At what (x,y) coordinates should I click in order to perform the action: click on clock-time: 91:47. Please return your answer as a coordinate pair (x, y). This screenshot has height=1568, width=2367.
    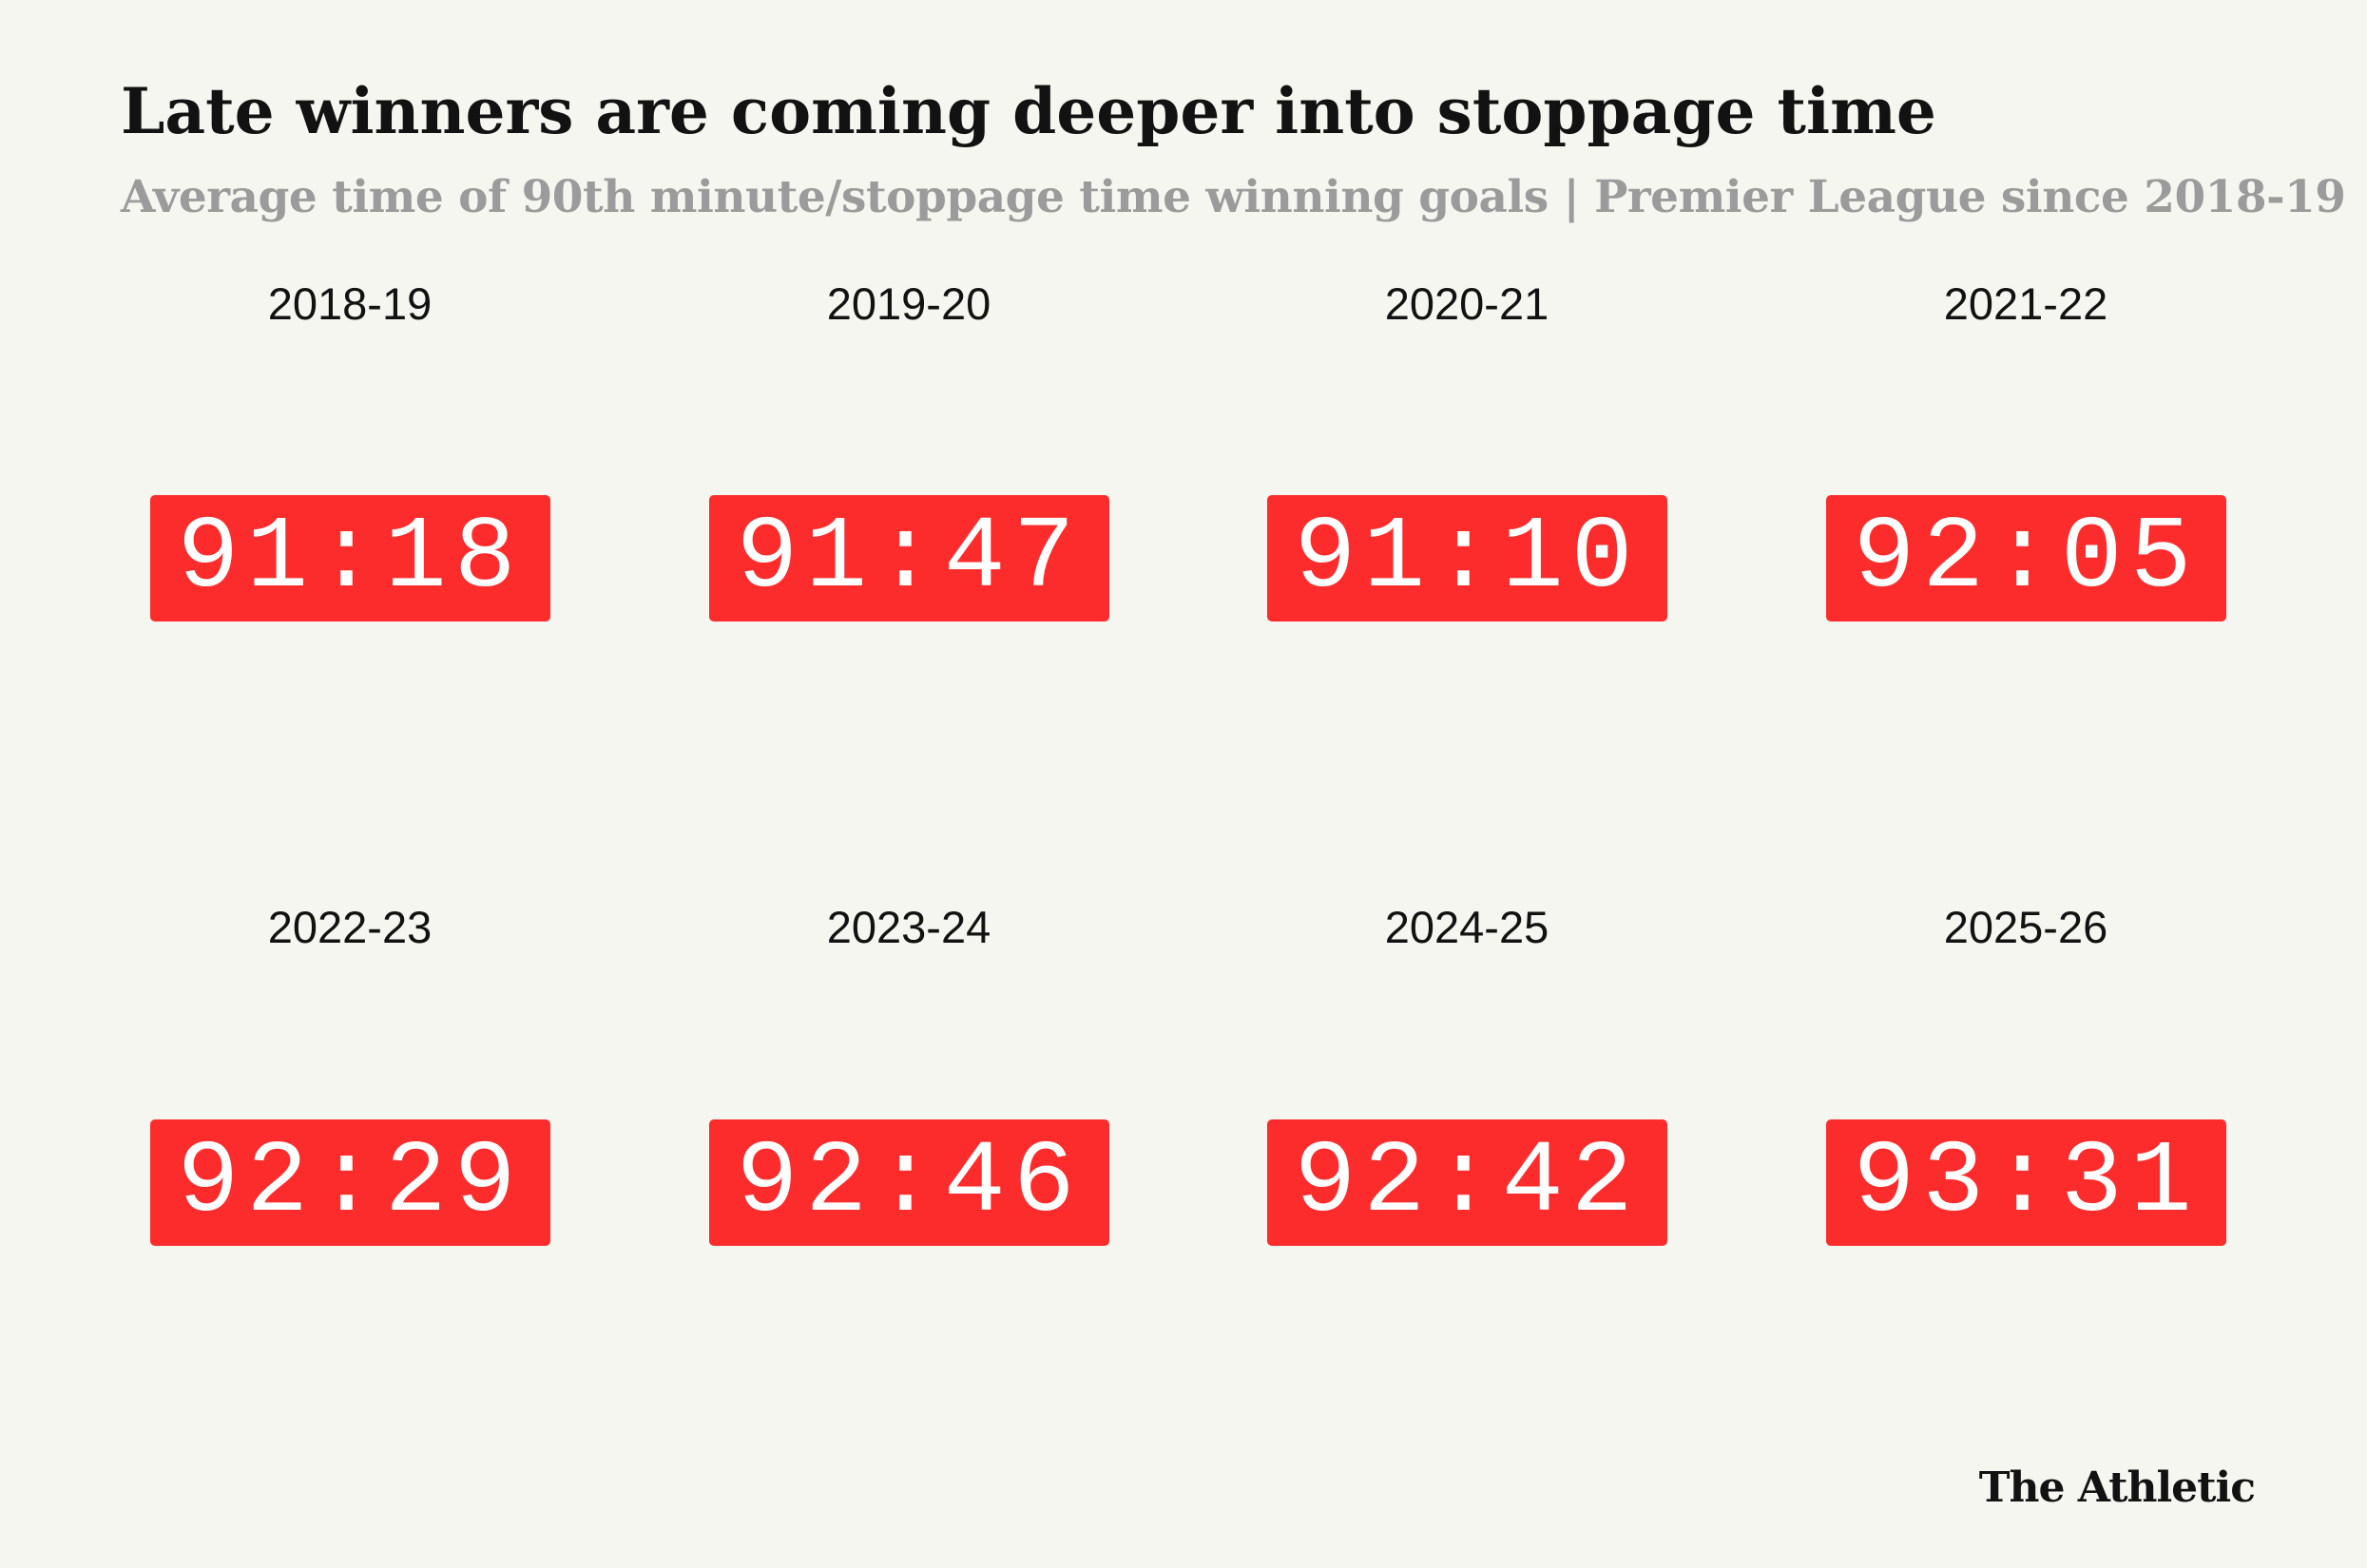
    Looking at the image, I should click on (909, 559).